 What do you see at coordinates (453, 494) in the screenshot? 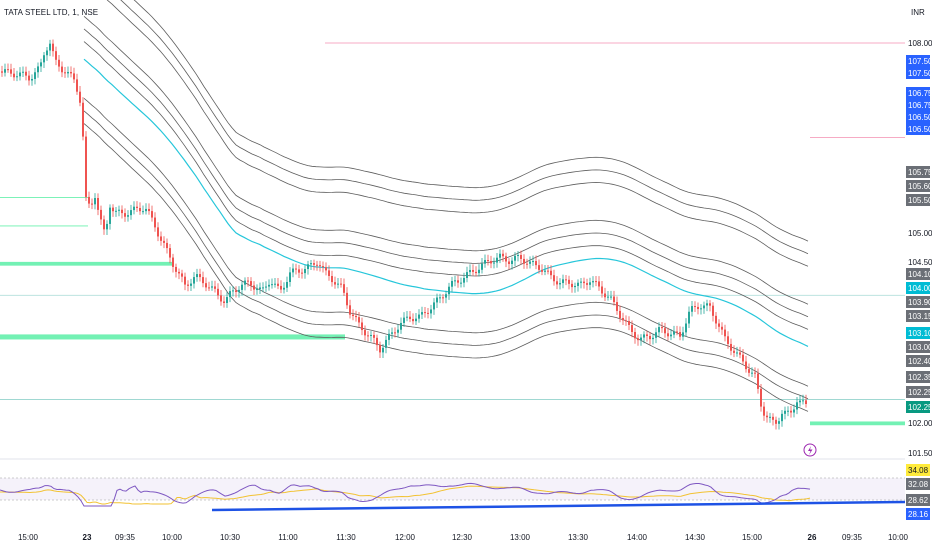
I see `rsi-pane` at bounding box center [453, 494].